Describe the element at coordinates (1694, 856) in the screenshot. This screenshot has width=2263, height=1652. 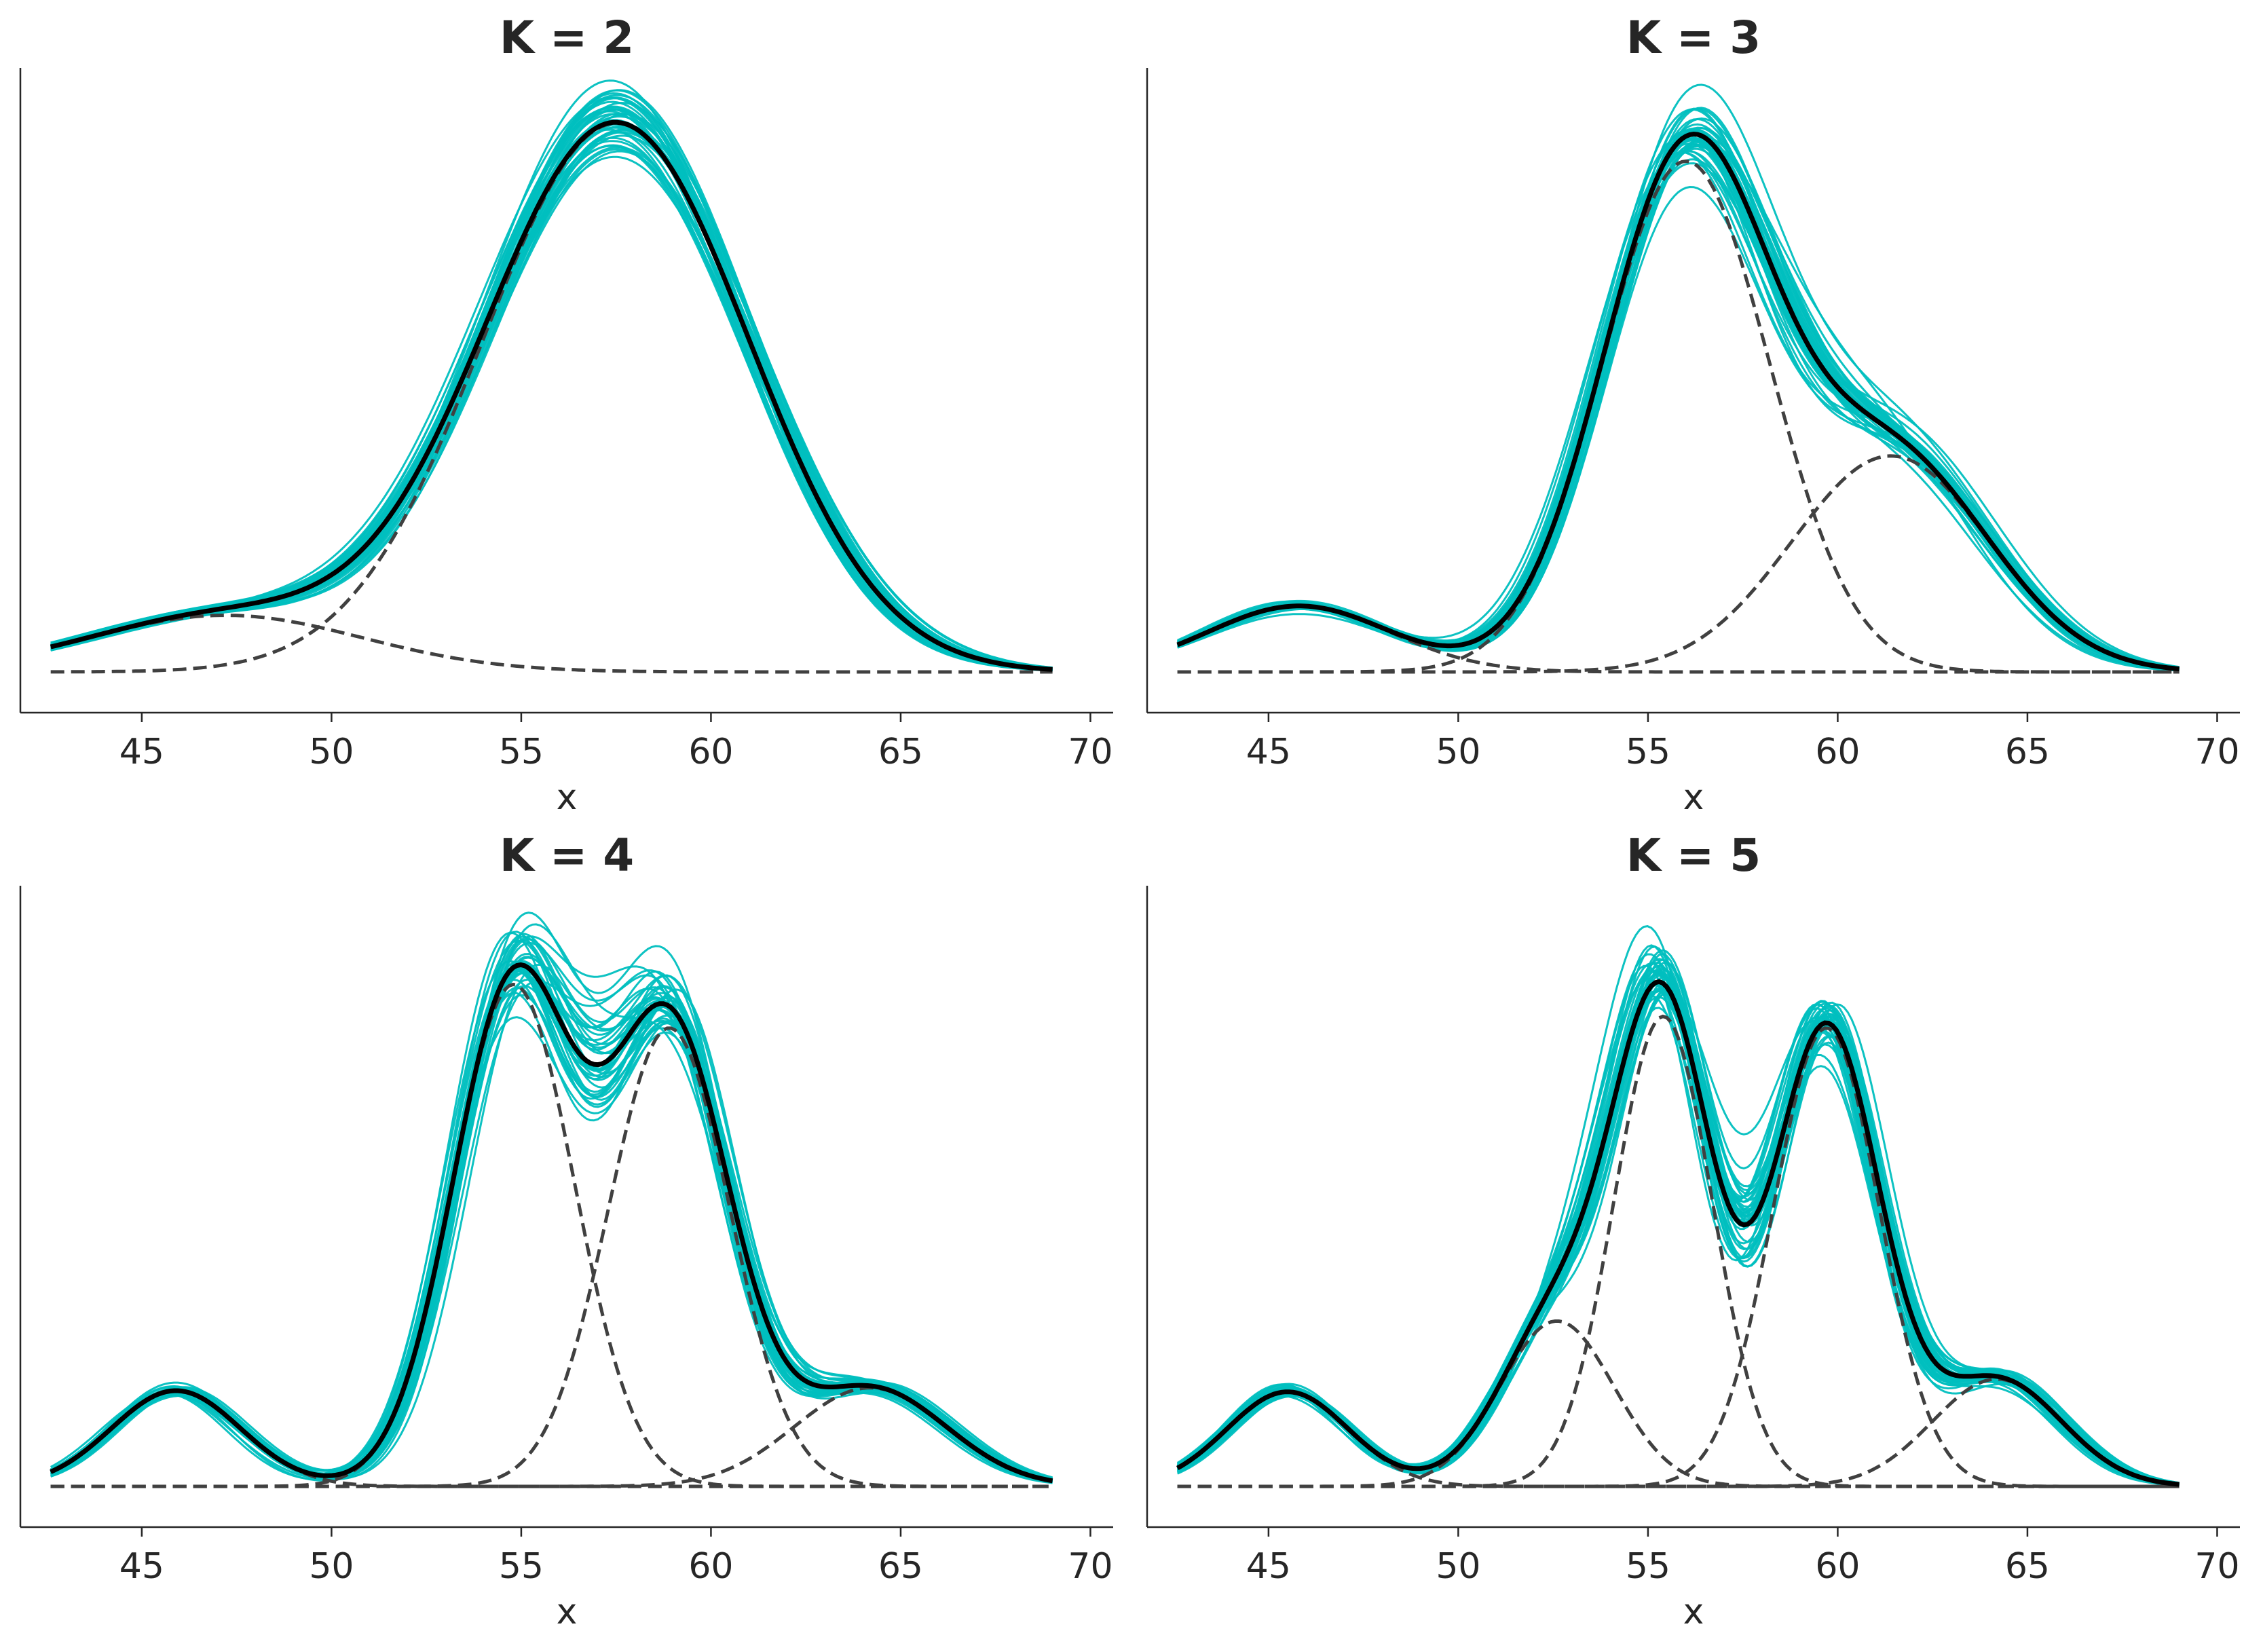
I see `panel-title: K = 5` at that location.